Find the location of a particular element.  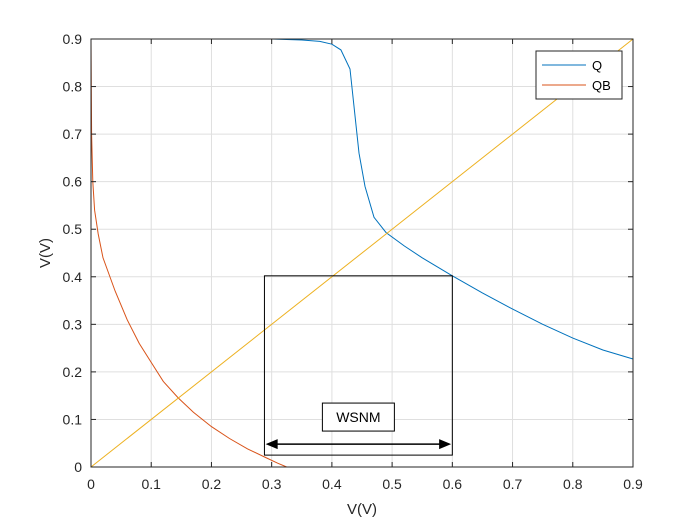

y-tick-label: 0 is located at coordinates (78, 467).